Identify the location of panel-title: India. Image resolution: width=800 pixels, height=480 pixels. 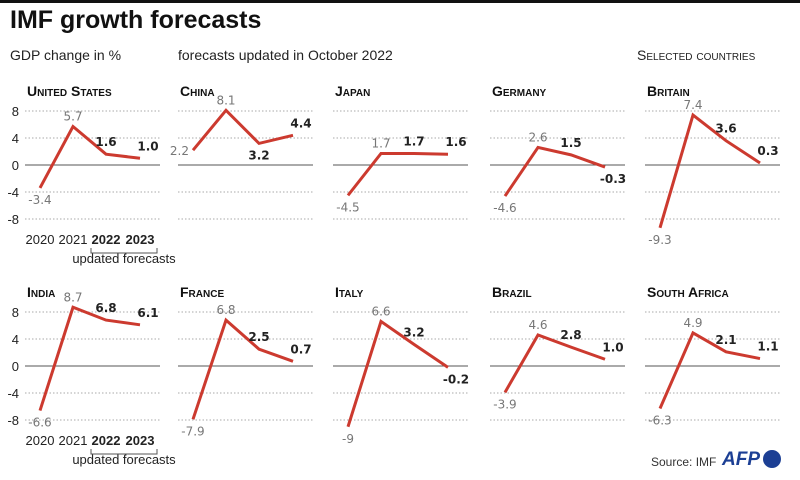
(41, 292).